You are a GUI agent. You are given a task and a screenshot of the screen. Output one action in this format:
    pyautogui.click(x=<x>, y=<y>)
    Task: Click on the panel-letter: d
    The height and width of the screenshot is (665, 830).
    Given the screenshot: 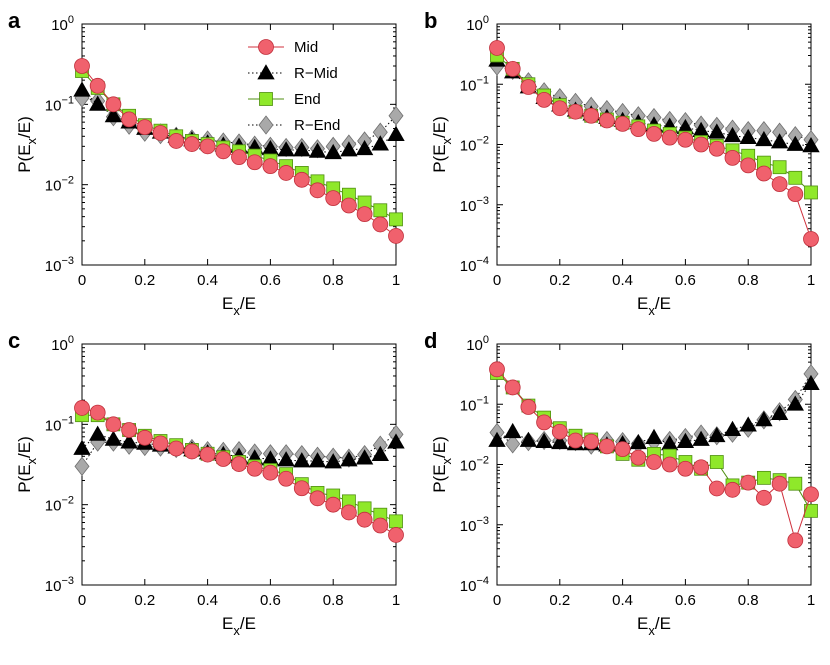 What is the action you would take?
    pyautogui.click(x=430, y=340)
    